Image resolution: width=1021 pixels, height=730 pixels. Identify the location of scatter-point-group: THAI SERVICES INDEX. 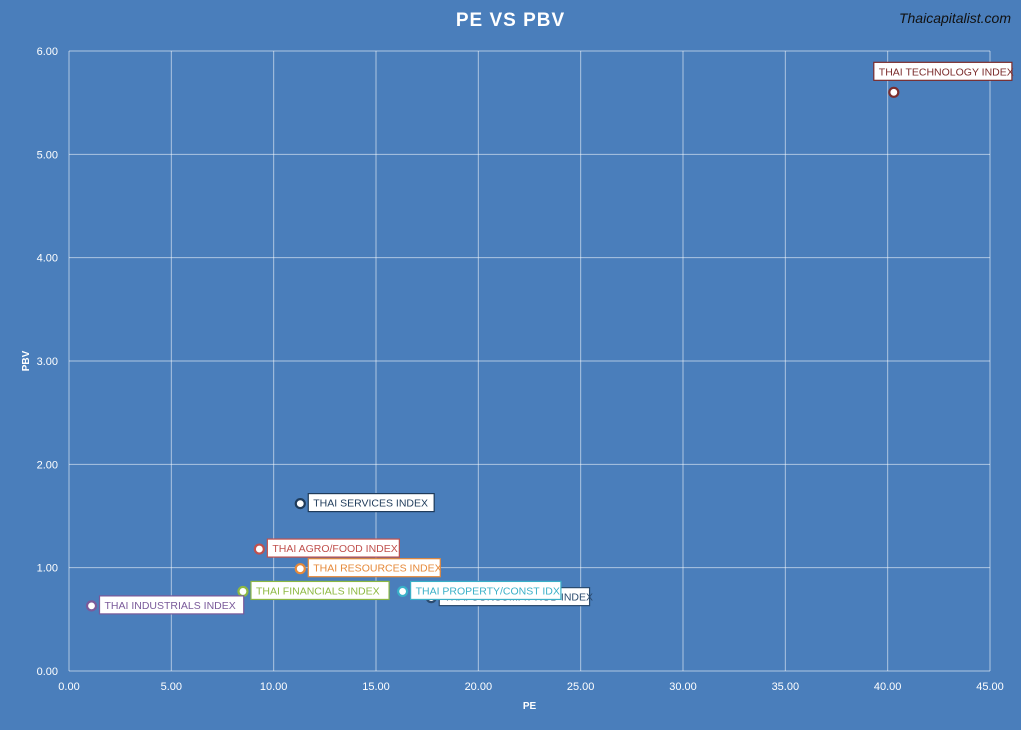
(364, 503).